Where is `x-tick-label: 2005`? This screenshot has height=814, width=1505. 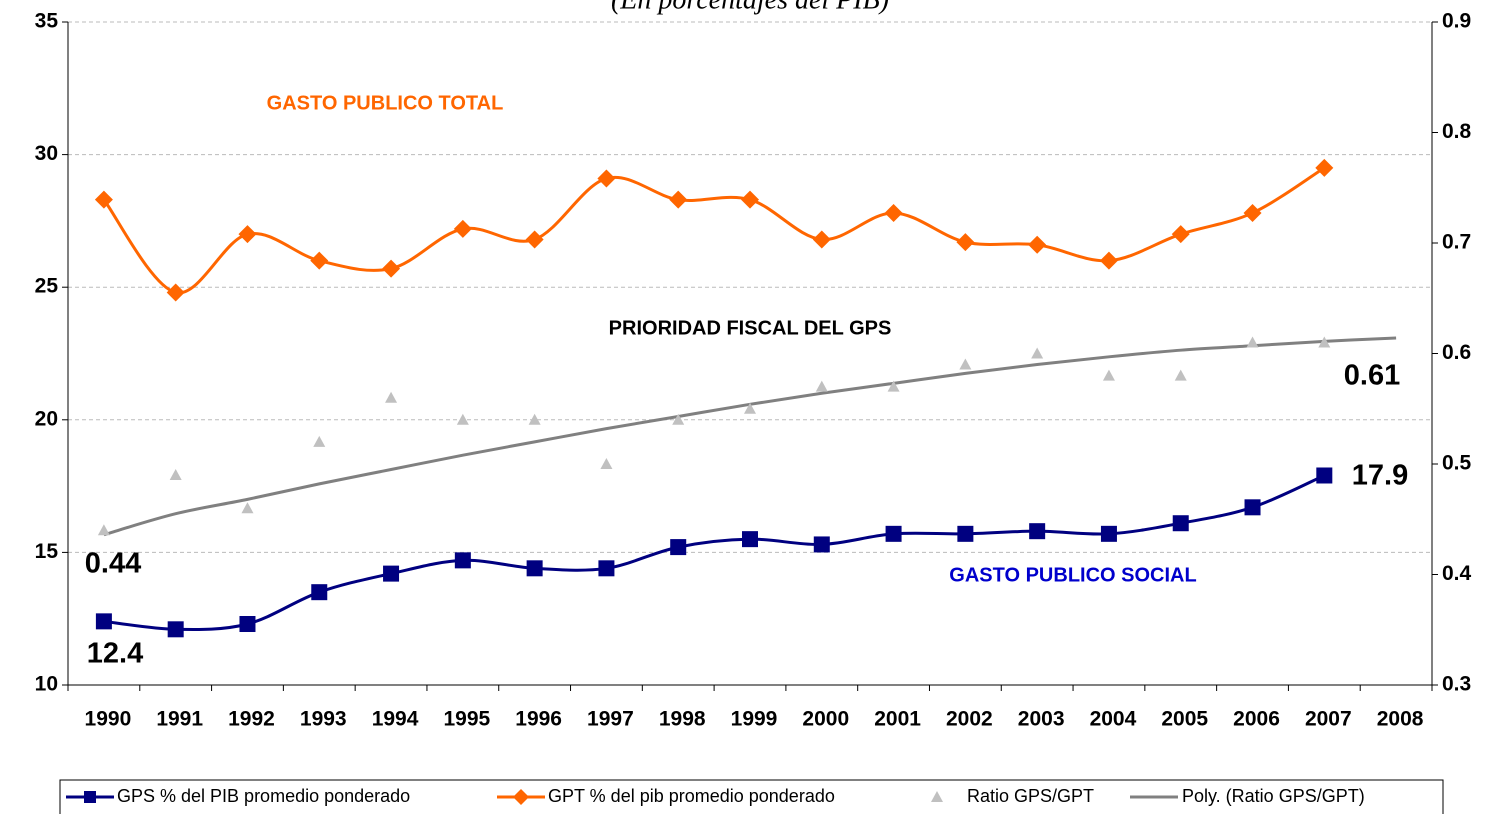 x-tick-label: 2005 is located at coordinates (1184, 719).